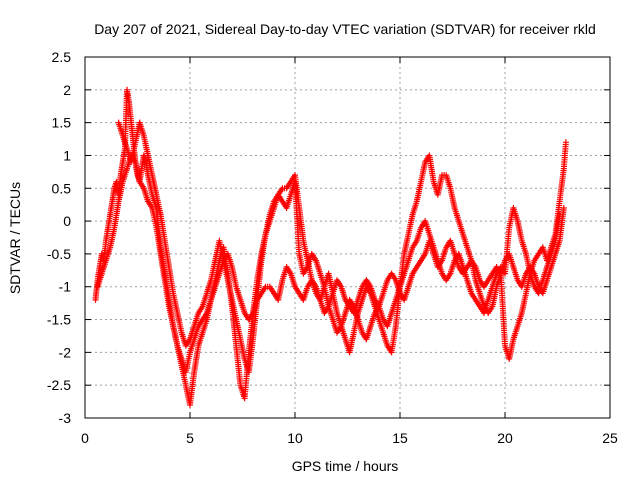 This screenshot has width=640, height=480. I want to click on x-tick-label: 5, so click(190, 438).